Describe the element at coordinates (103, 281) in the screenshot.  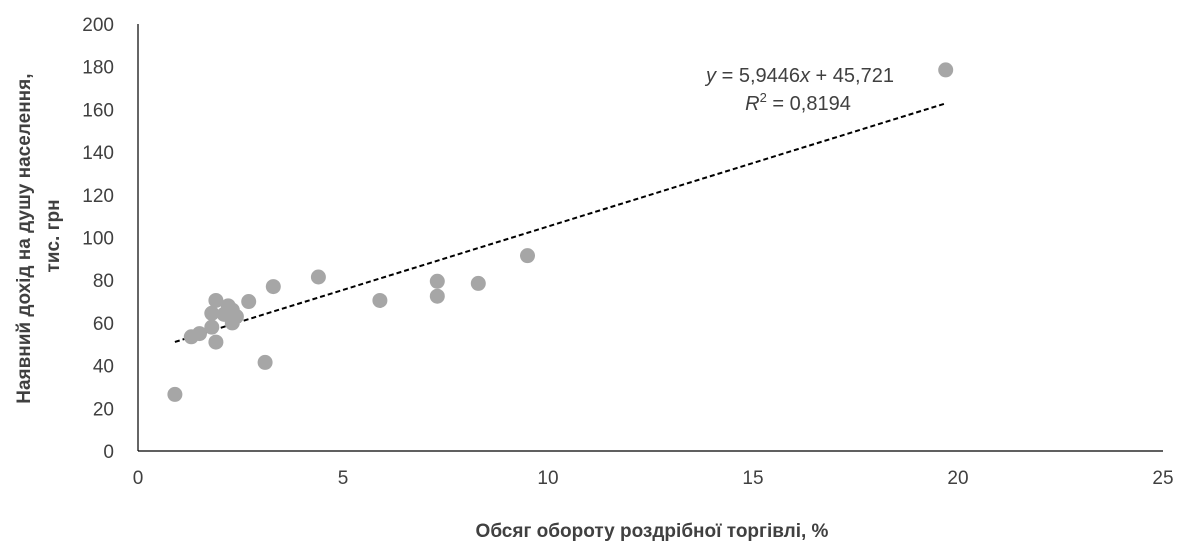
I see `y-tick-label: 80` at that location.